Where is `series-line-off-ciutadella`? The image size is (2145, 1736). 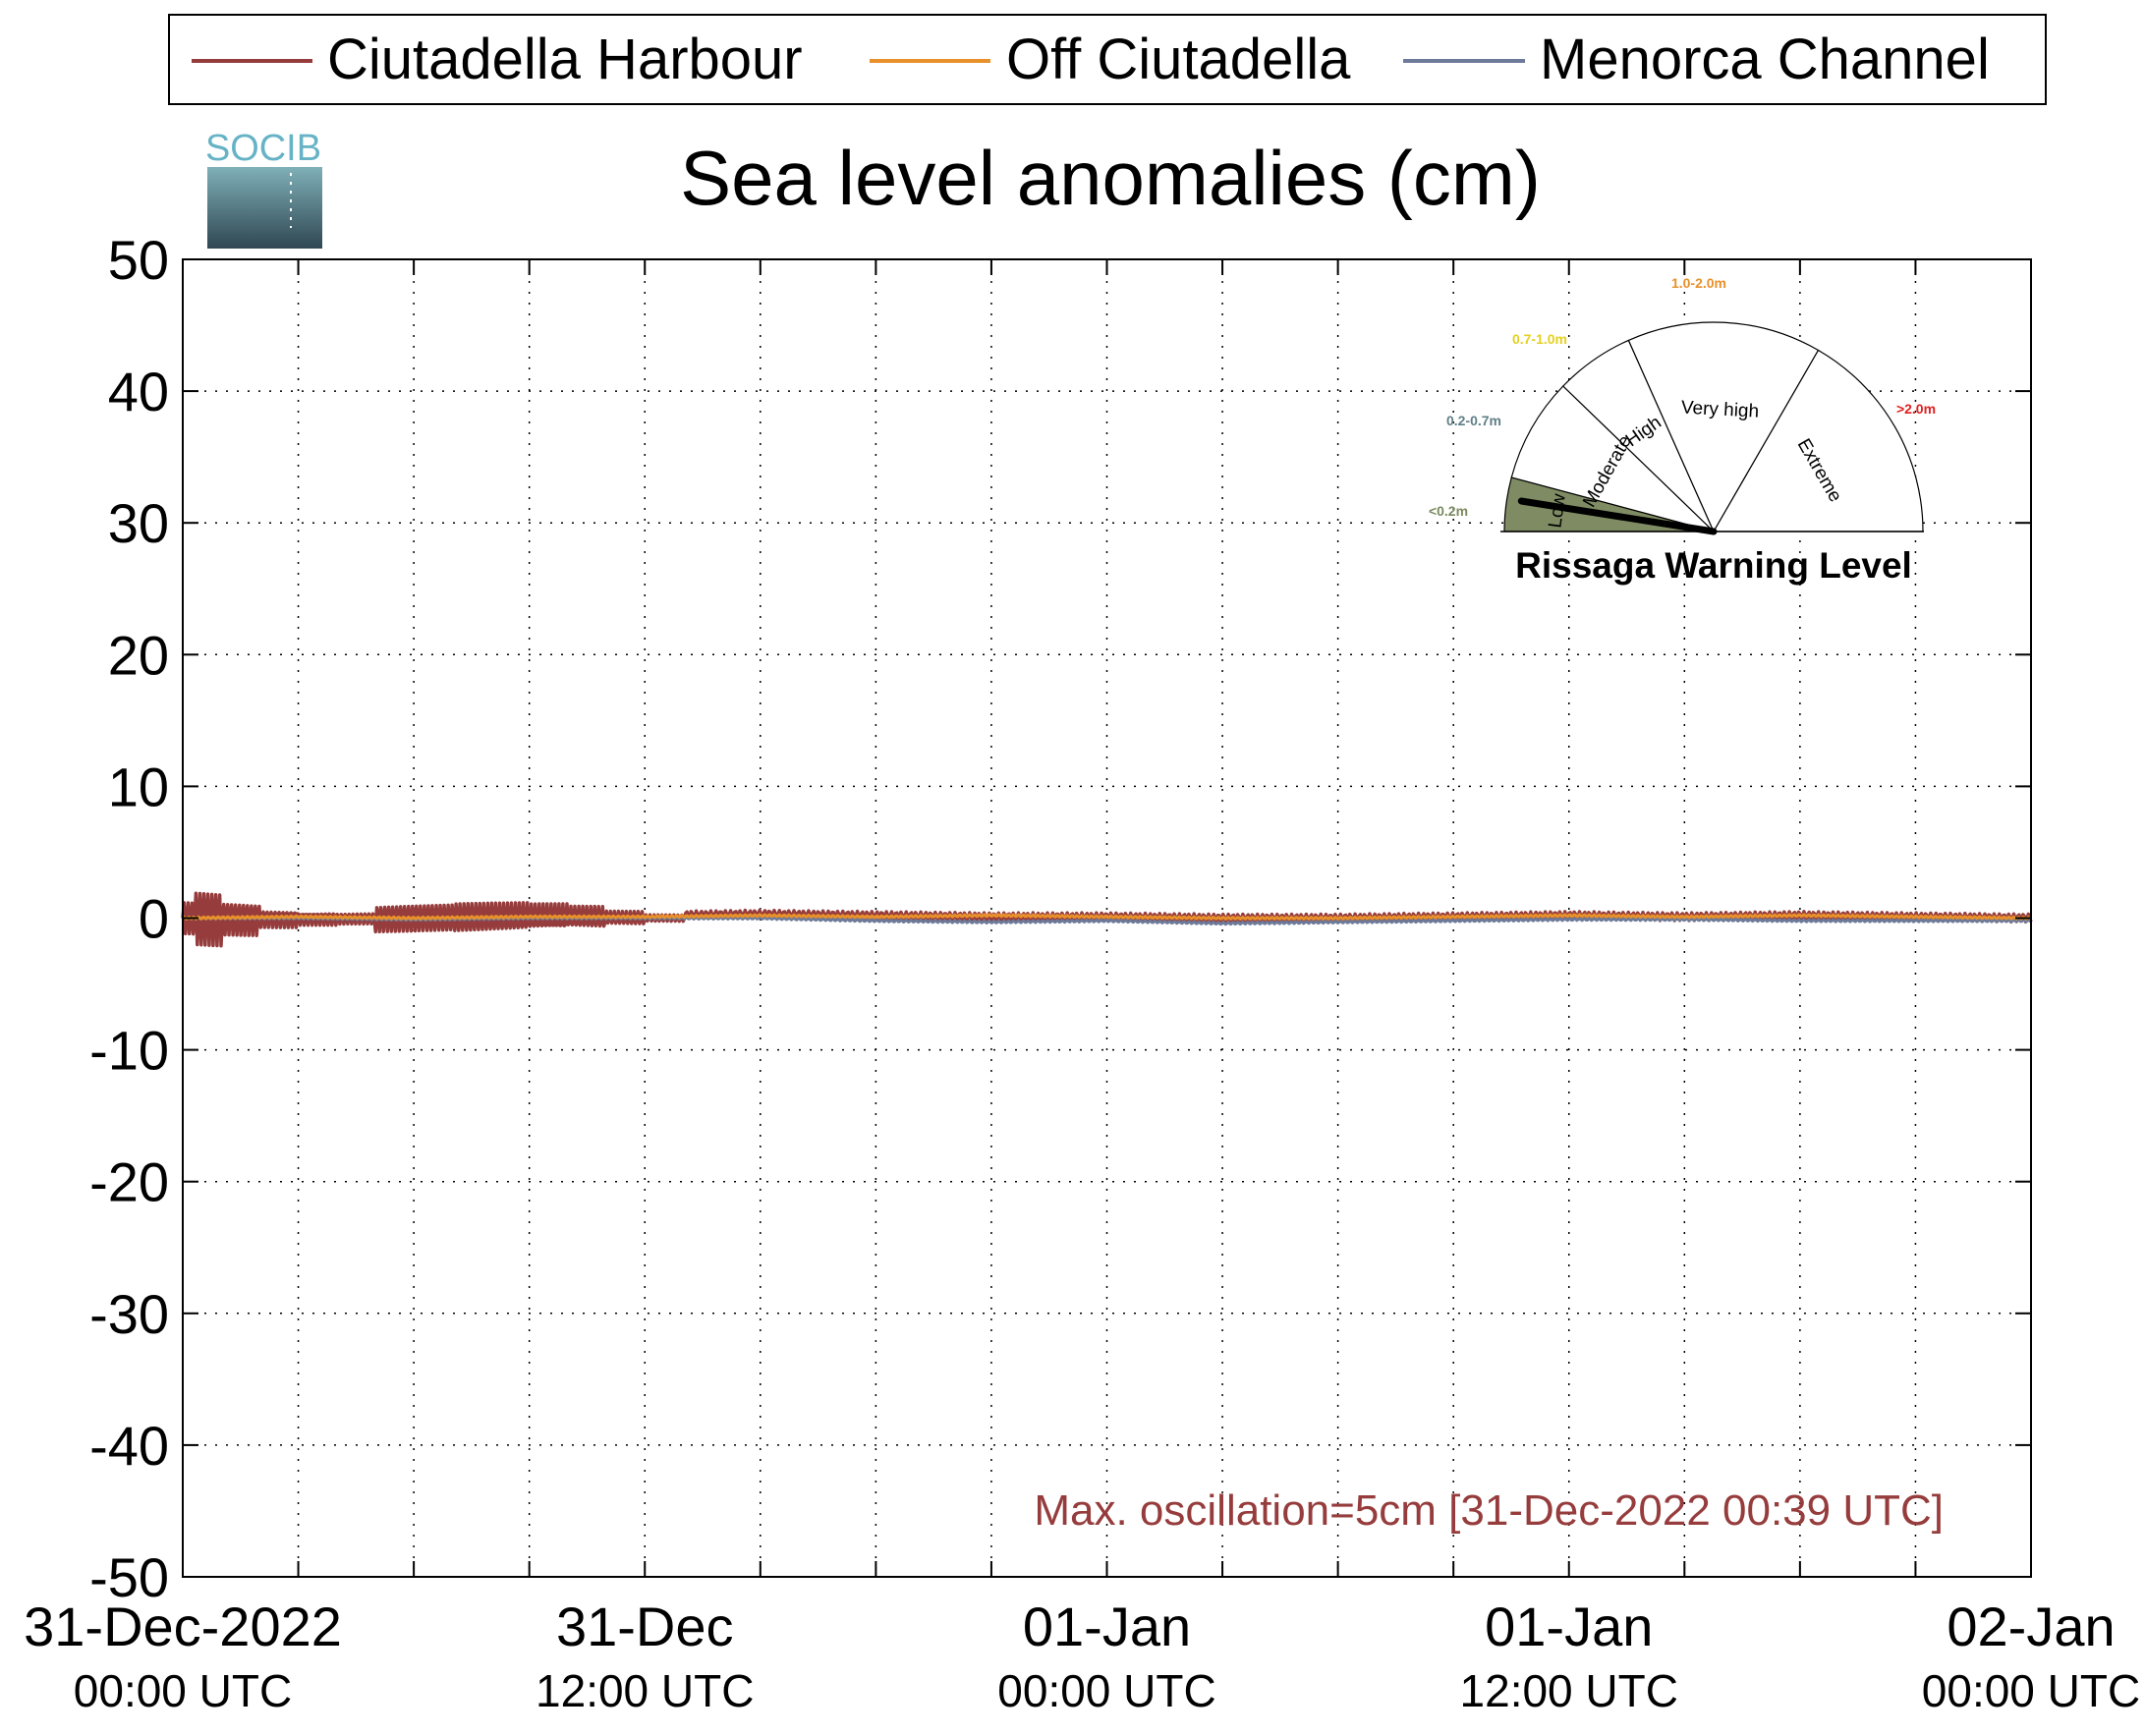 series-line-off-ciutadella is located at coordinates (1107, 917).